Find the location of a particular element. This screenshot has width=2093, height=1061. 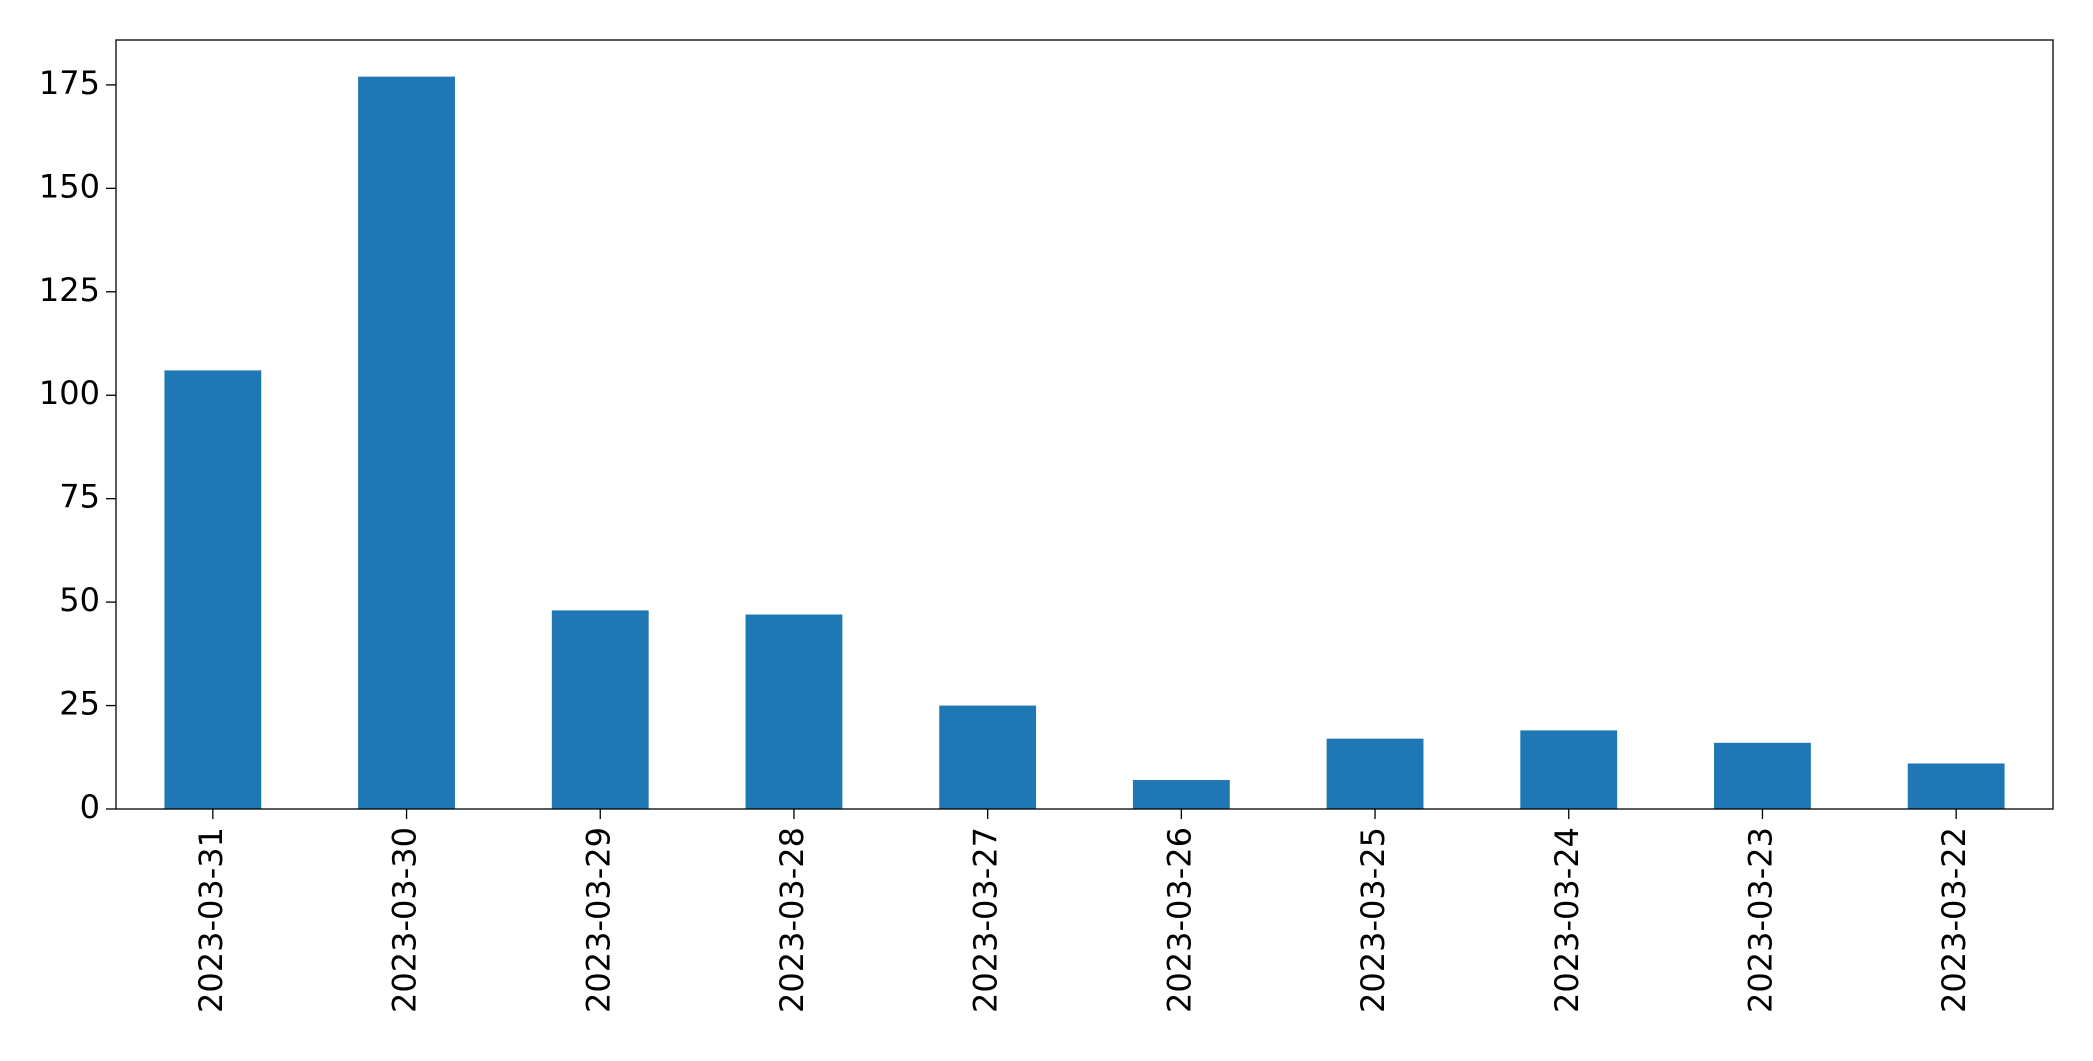

x-tick-label: 2023-03-27 is located at coordinates (986, 920).